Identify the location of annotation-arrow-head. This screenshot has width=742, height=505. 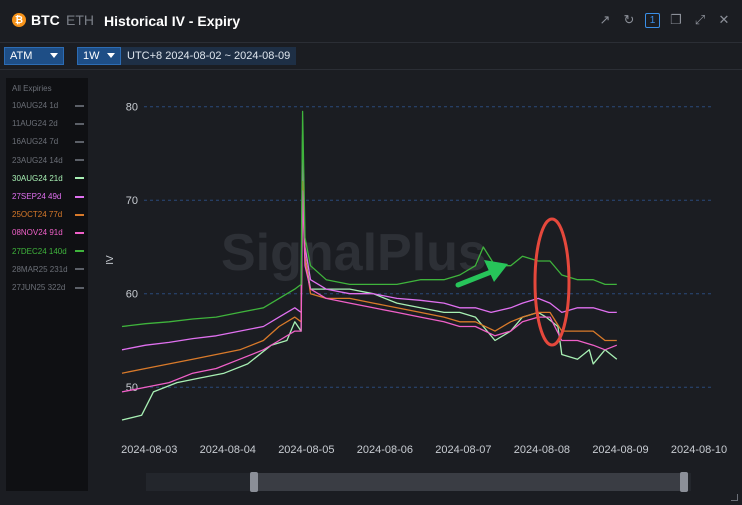
(496, 271).